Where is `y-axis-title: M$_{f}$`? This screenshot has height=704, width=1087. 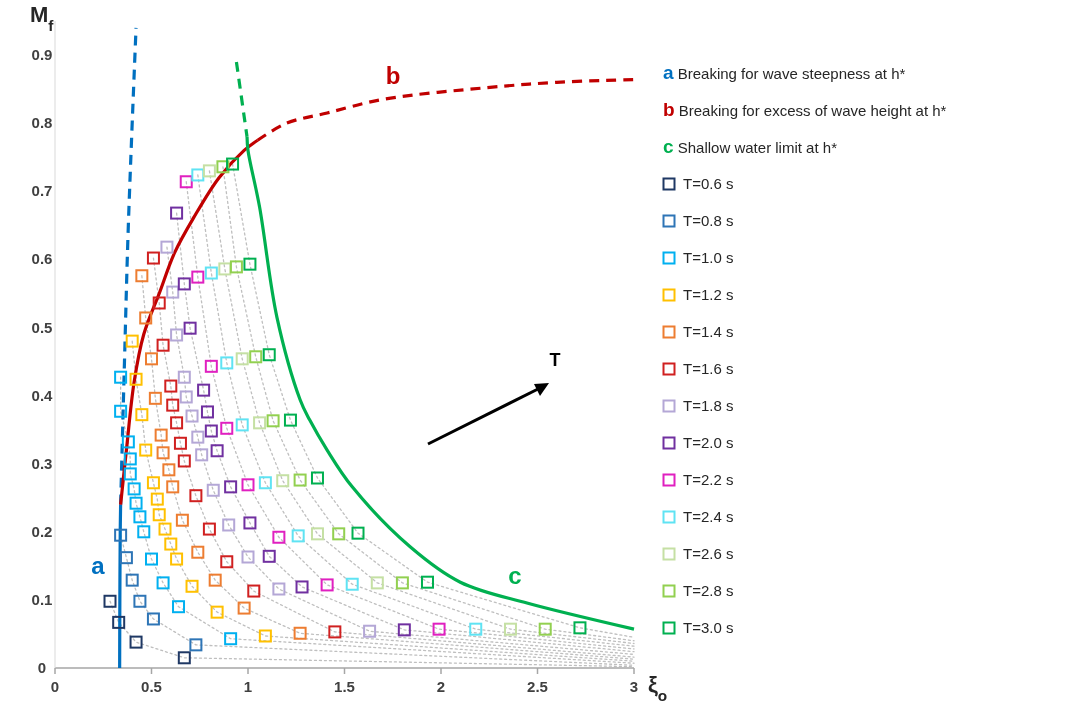
y-axis-title: M$_{f}$ is located at coordinates (42, 18).